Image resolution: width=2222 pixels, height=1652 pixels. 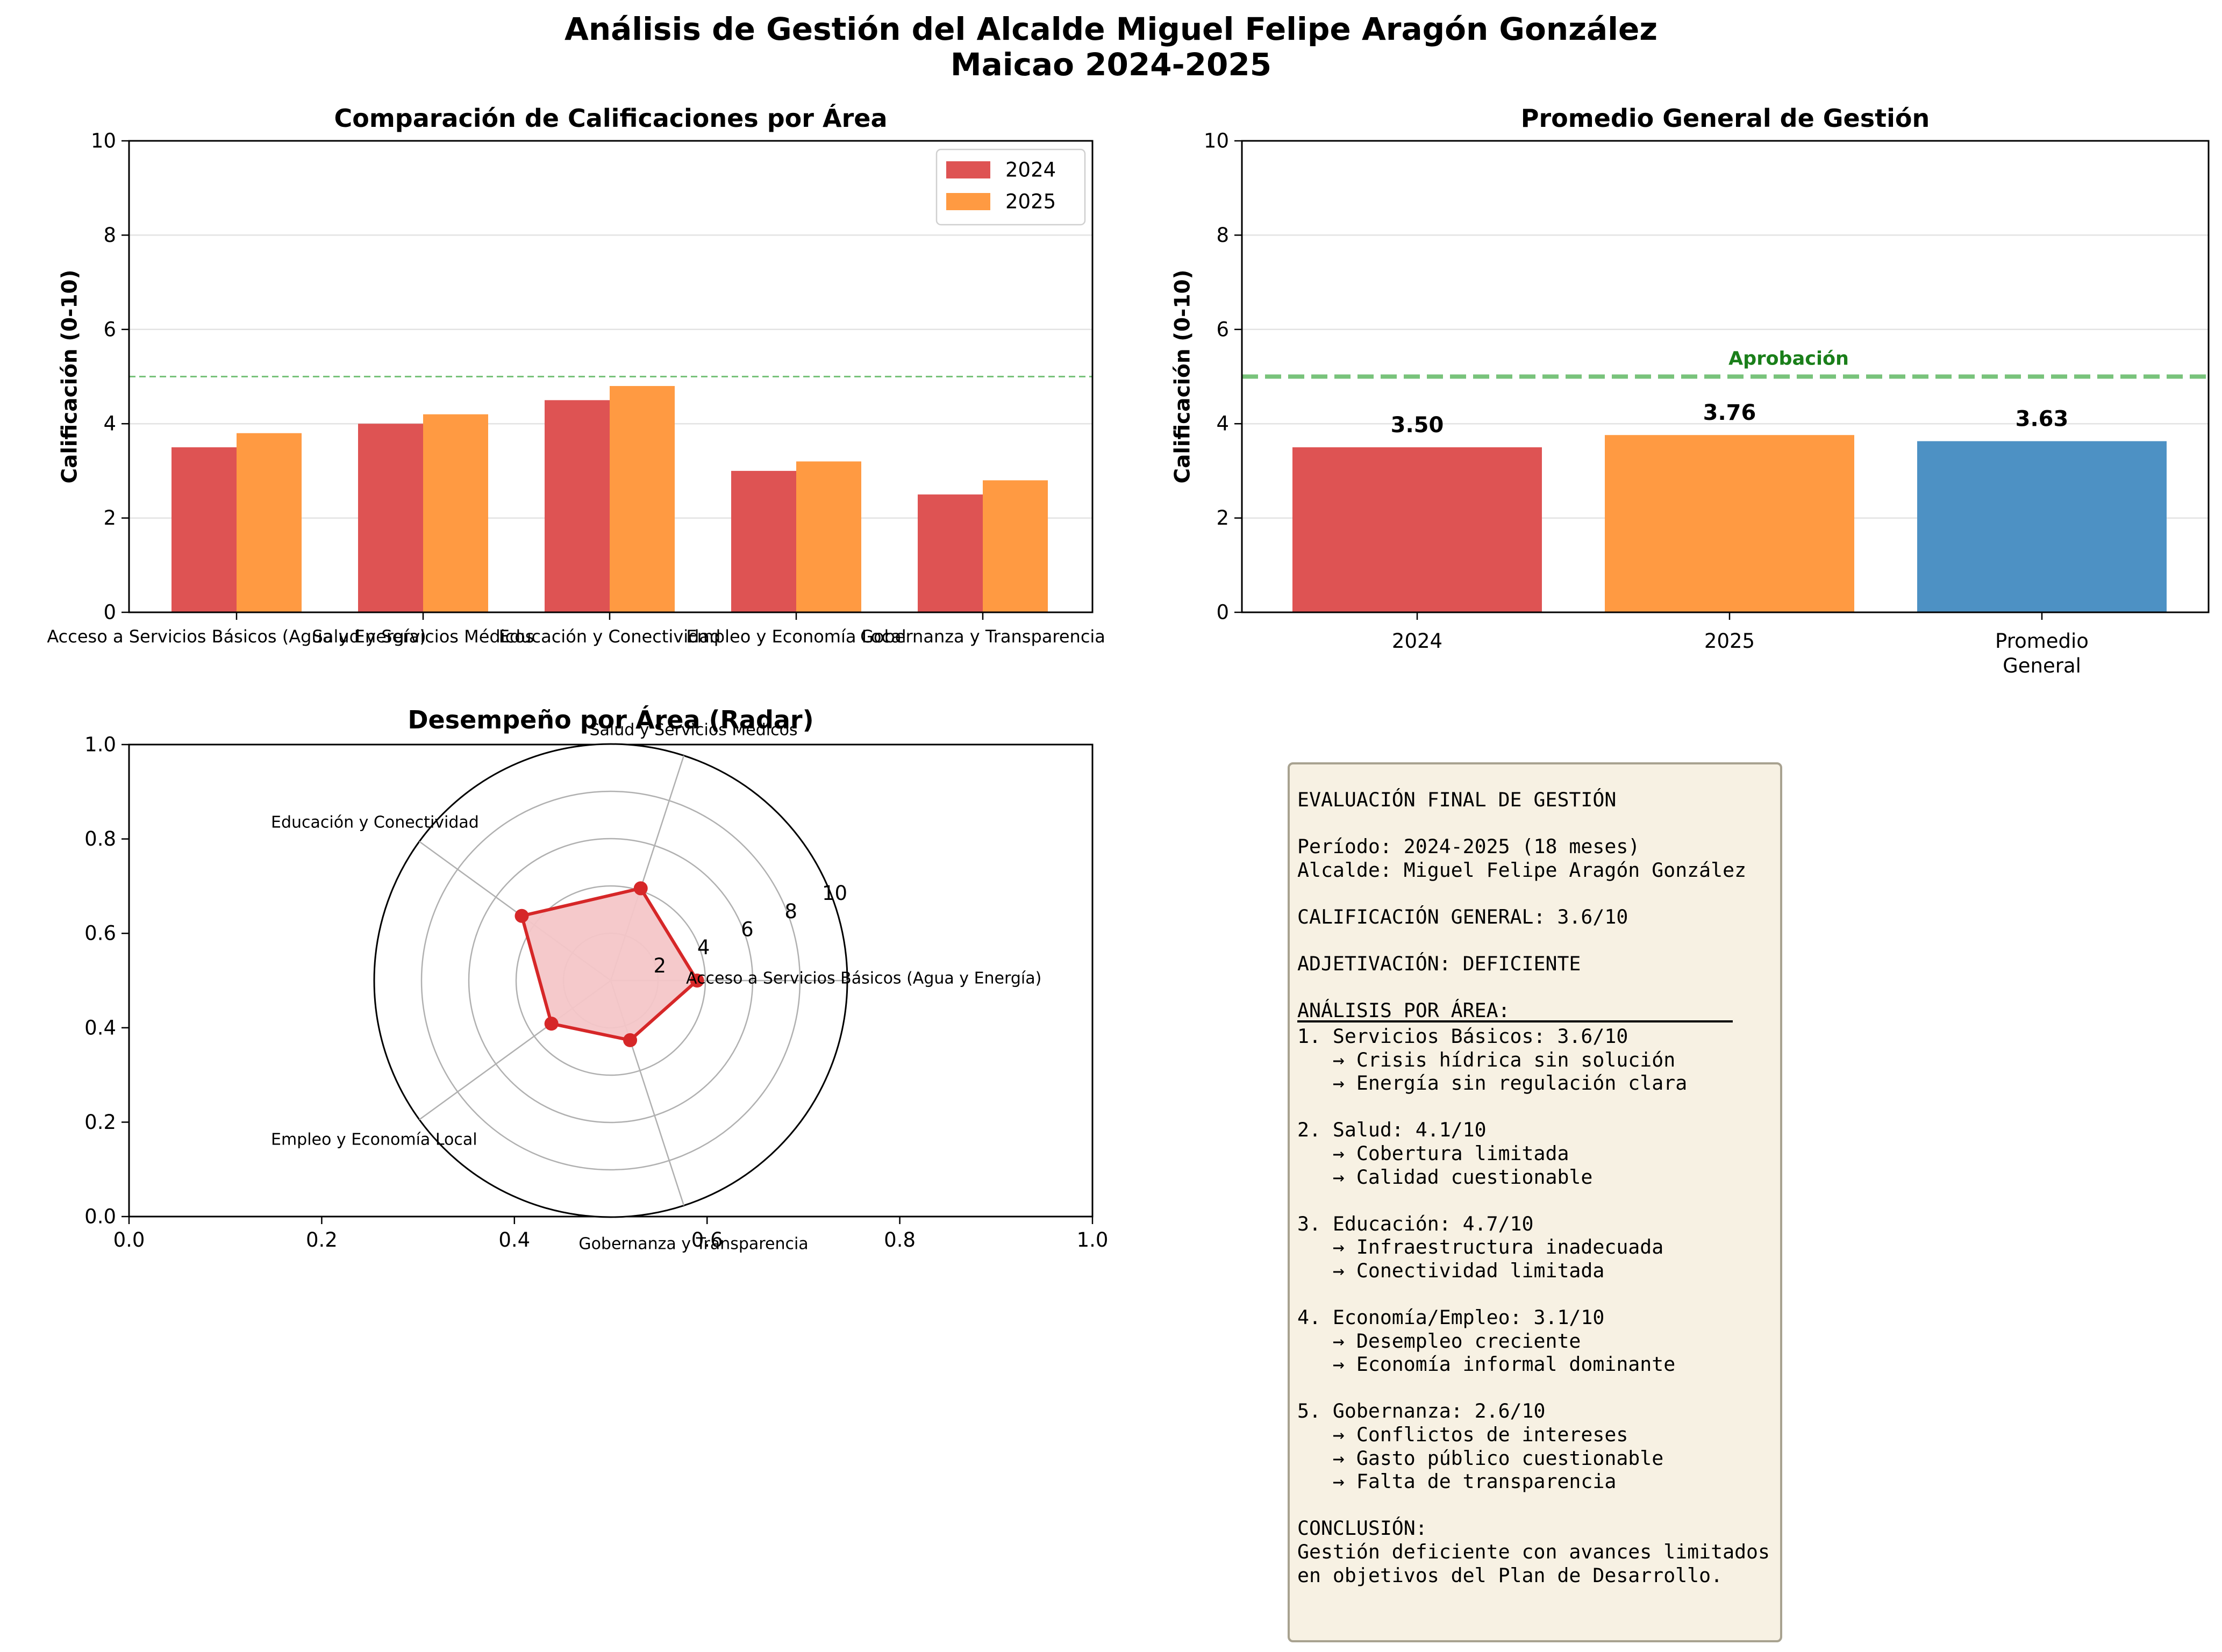 I want to click on chart1-ytick-label: 10, so click(x=103, y=141).